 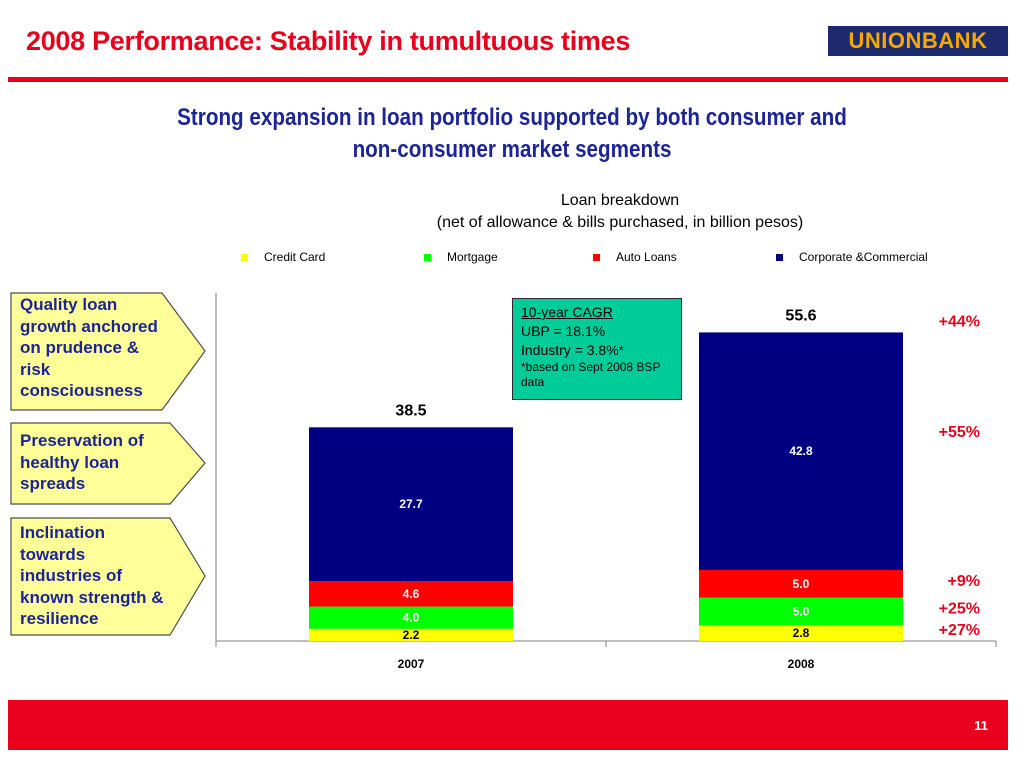 What do you see at coordinates (646, 257) in the screenshot?
I see `legend-label-auto-loans: Auto Loans` at bounding box center [646, 257].